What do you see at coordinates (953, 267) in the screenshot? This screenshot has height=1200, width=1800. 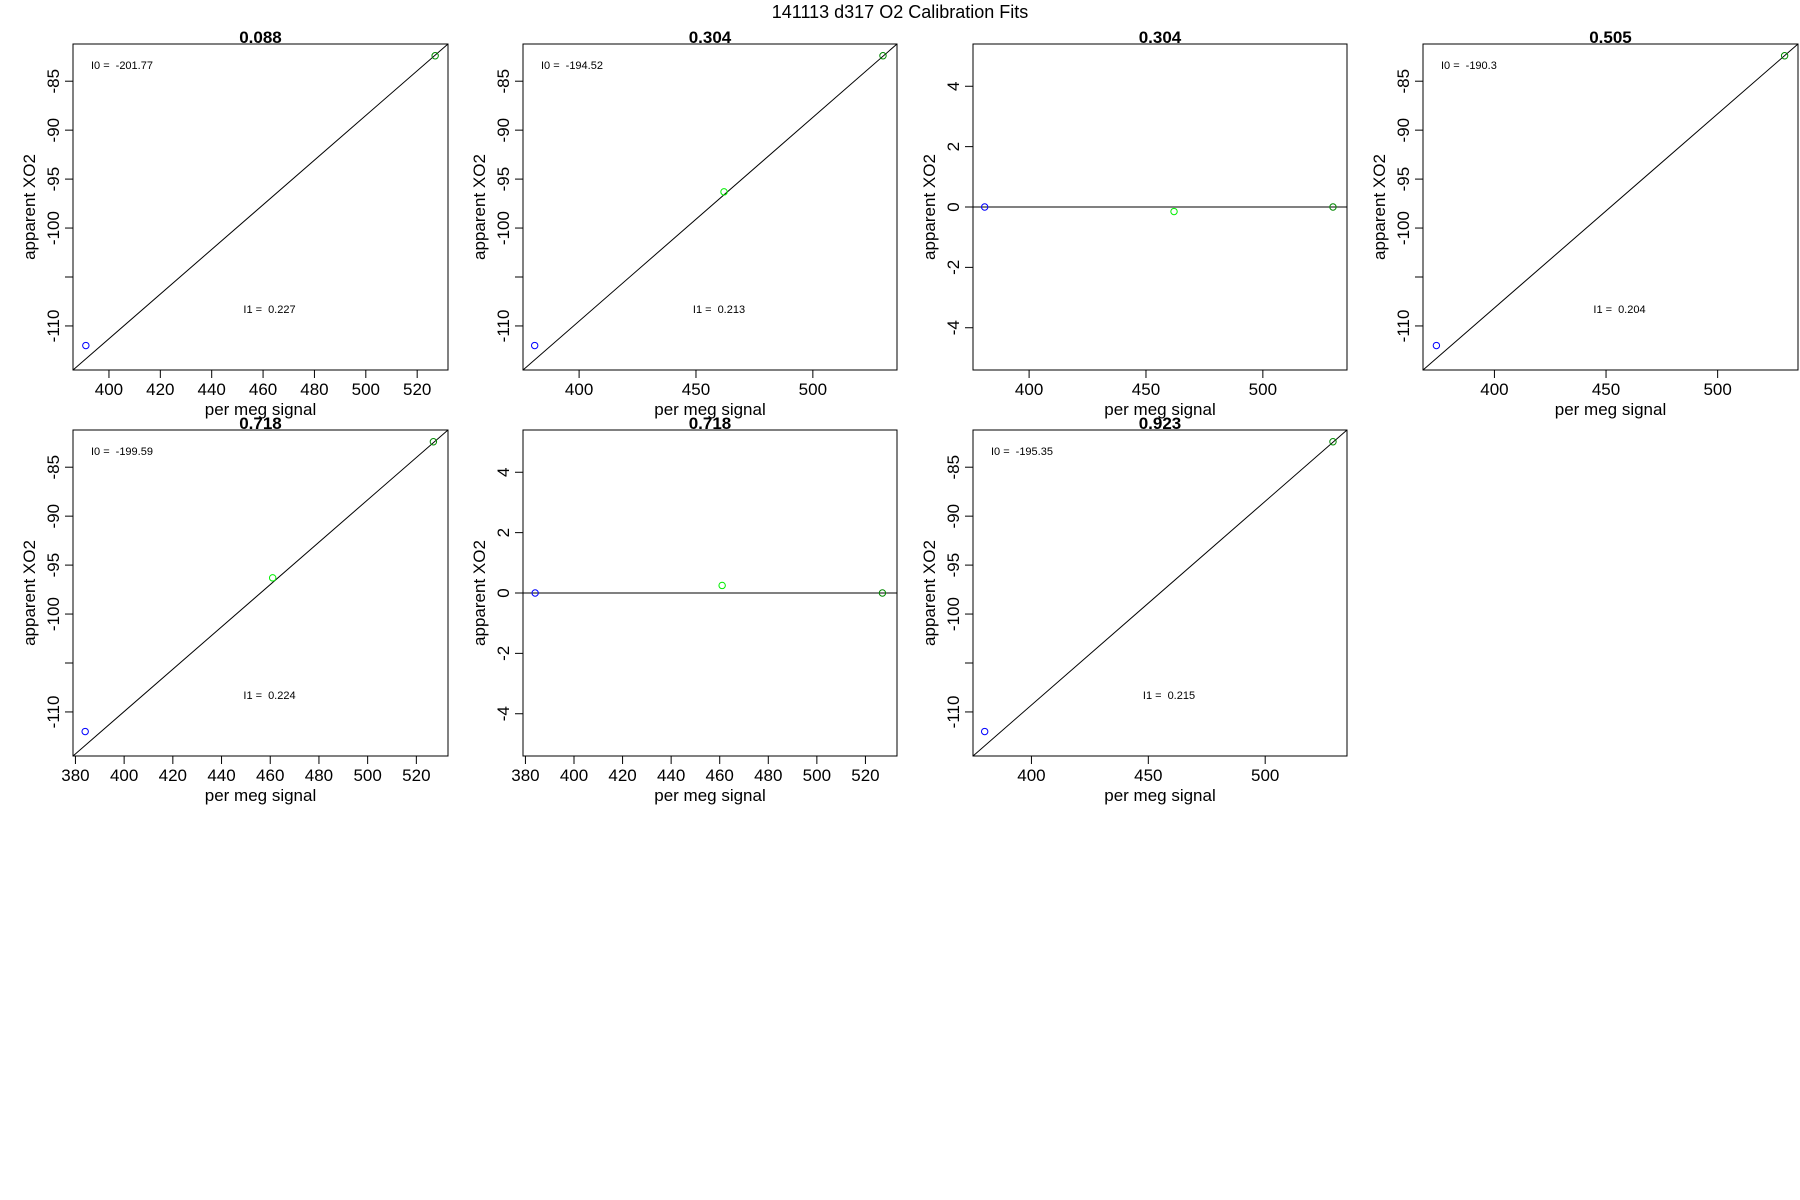 I see `y-tick-label: -2` at bounding box center [953, 267].